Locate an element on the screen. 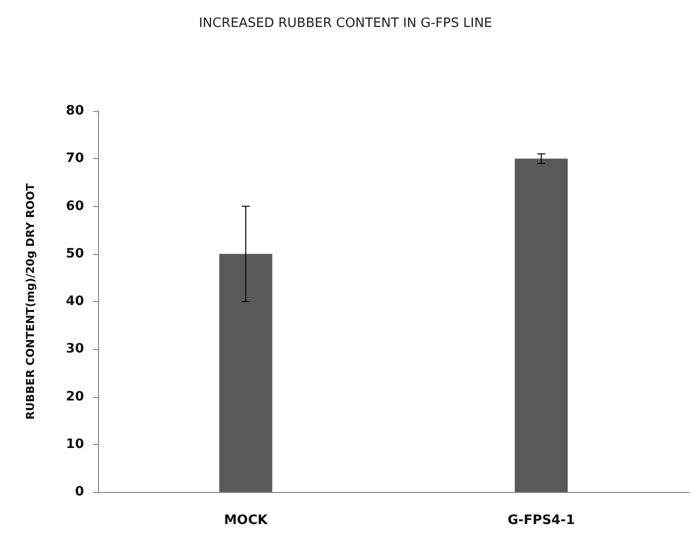  x-tick-label: G-FPS4-1 is located at coordinates (541, 520).